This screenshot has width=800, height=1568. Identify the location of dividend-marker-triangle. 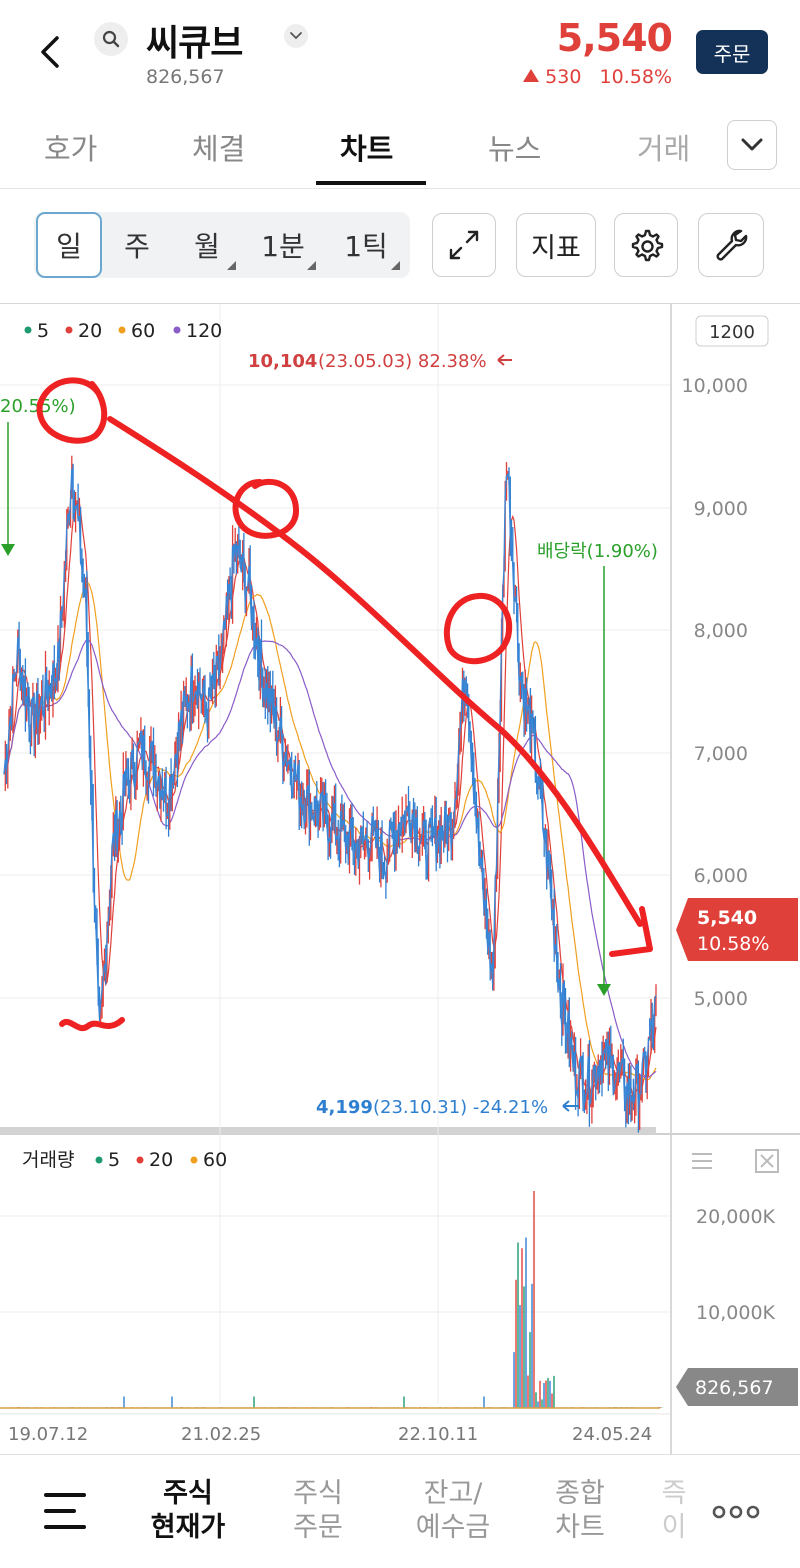
(604, 990).